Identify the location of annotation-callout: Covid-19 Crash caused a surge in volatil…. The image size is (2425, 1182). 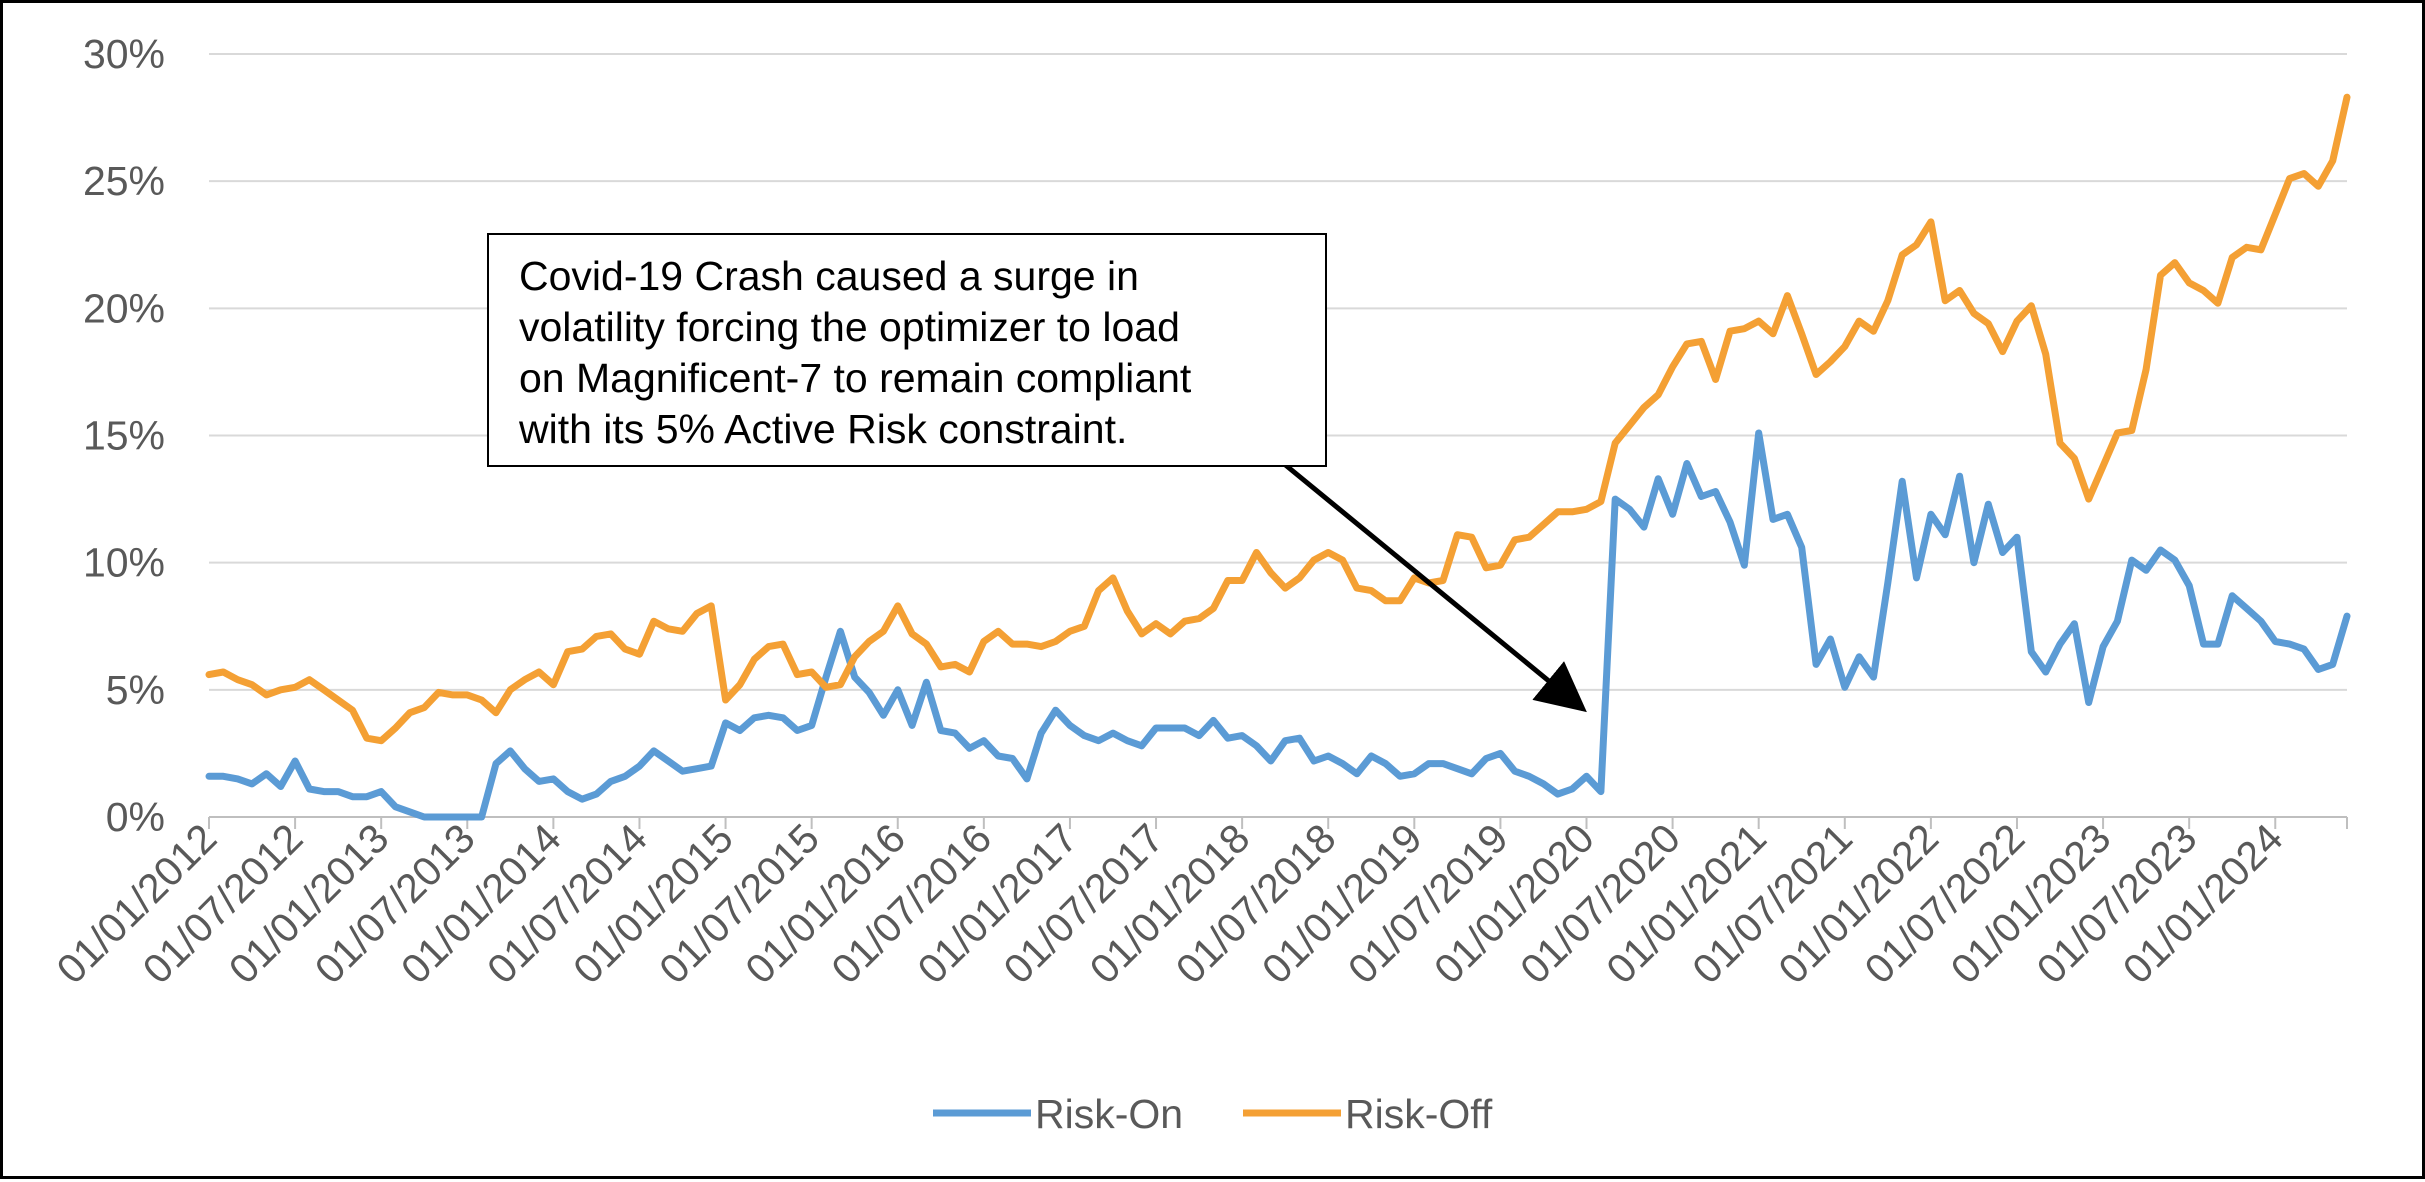
(907, 350).